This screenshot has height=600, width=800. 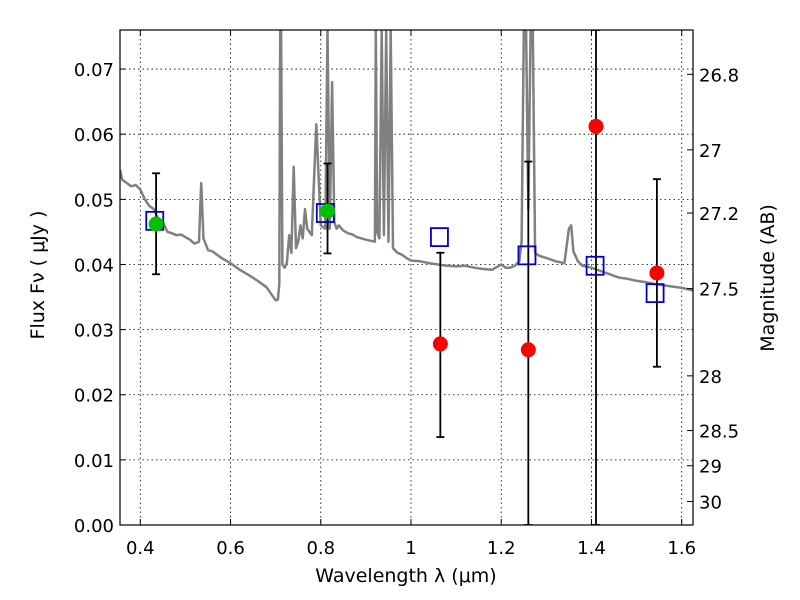 I want to click on x-tick-label: 0.4, so click(x=140, y=548).